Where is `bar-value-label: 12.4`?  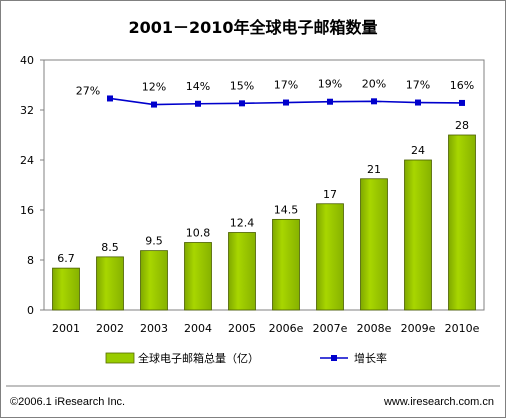 bar-value-label: 12.4 is located at coordinates (242, 223).